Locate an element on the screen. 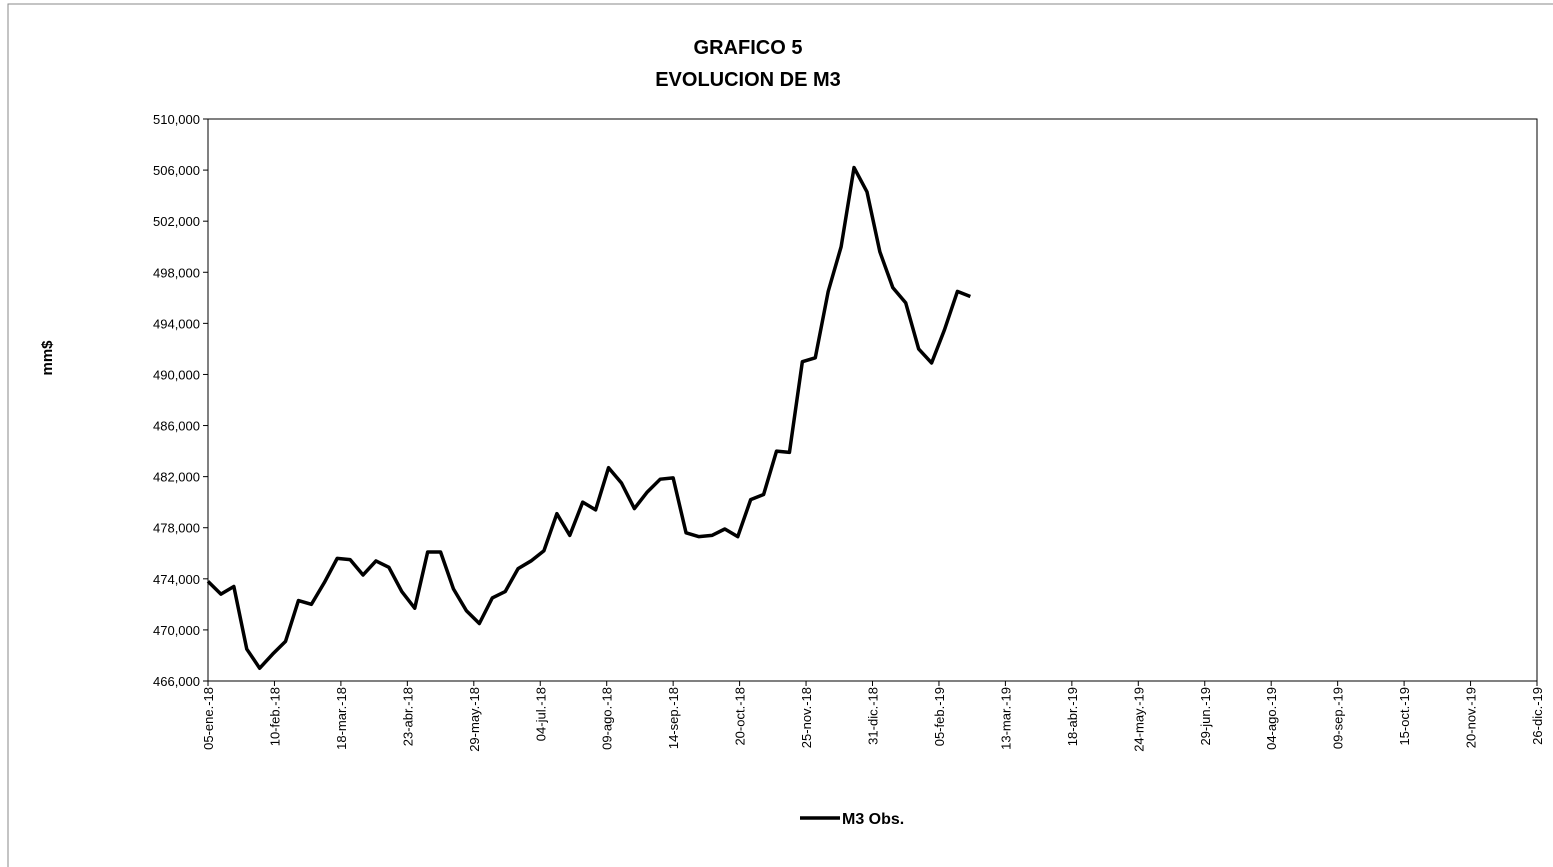 The height and width of the screenshot is (867, 1553). x-tick-label: 29-jun.-19 is located at coordinates (1205, 716).